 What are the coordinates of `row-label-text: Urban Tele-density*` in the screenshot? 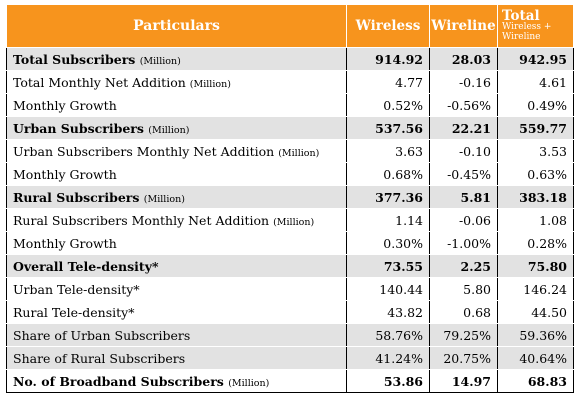 It's located at (76, 289).